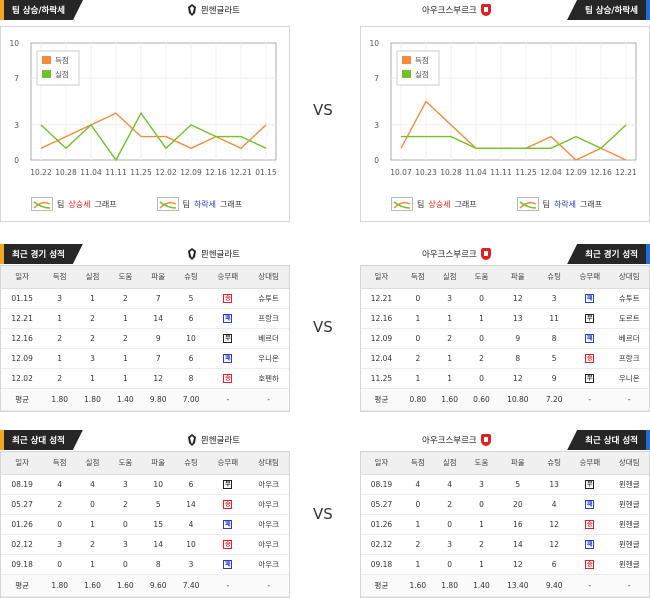 The width and height of the screenshot is (650, 598). Describe the element at coordinates (213, 10) in the screenshot. I see `left-team-label: 뮌헨글라트` at that location.